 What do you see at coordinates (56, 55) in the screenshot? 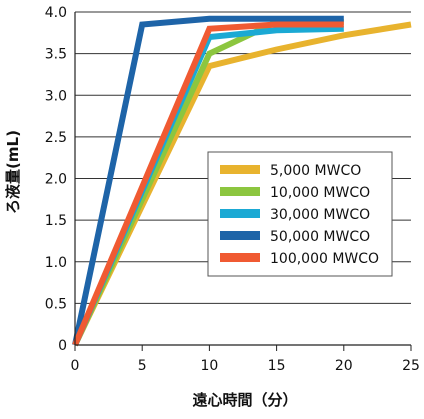
I see `y-tick-label-7: 3.5` at bounding box center [56, 55].